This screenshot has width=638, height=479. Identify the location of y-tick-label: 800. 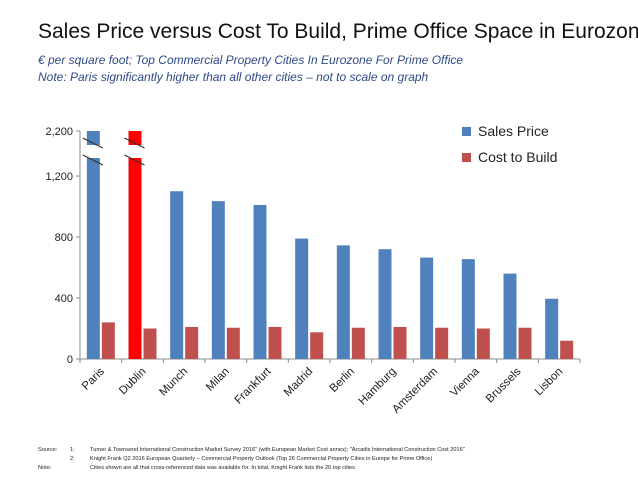
(64, 238).